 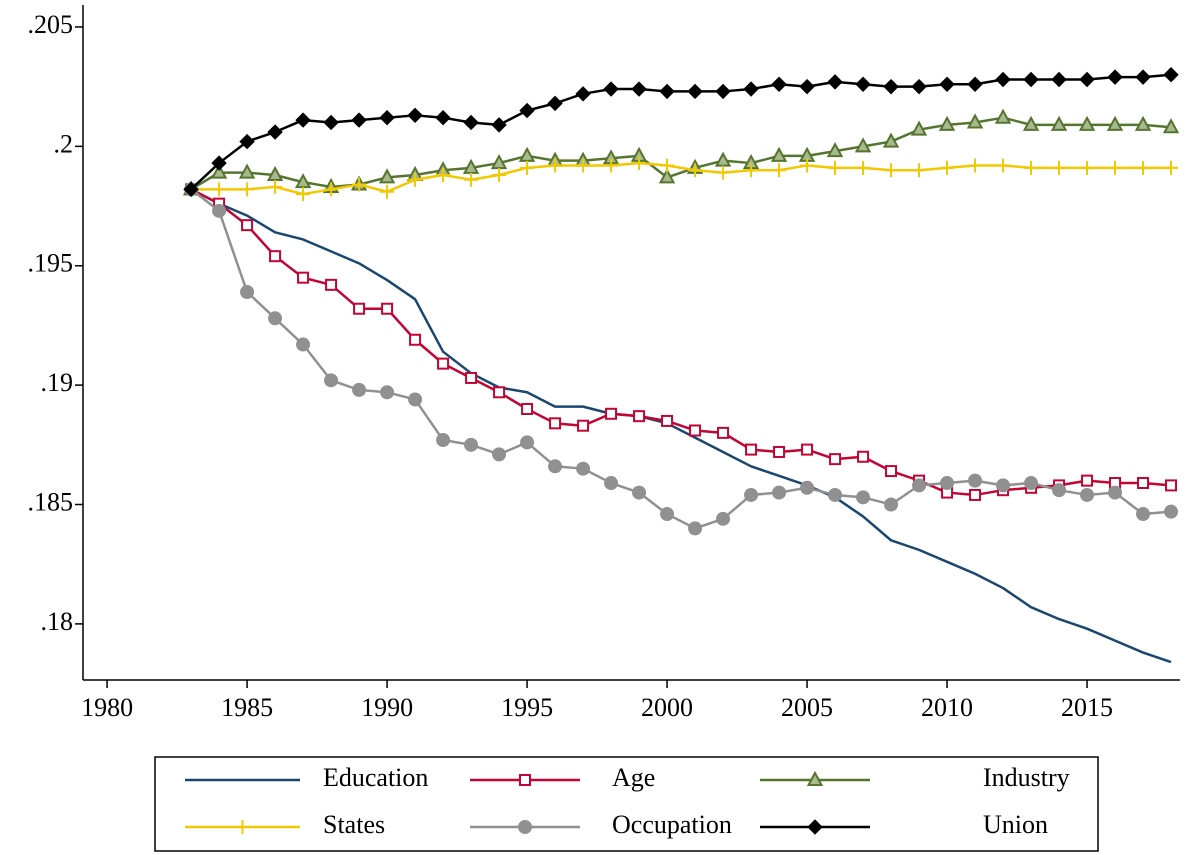 I want to click on legend-label: Education, so click(x=375, y=777).